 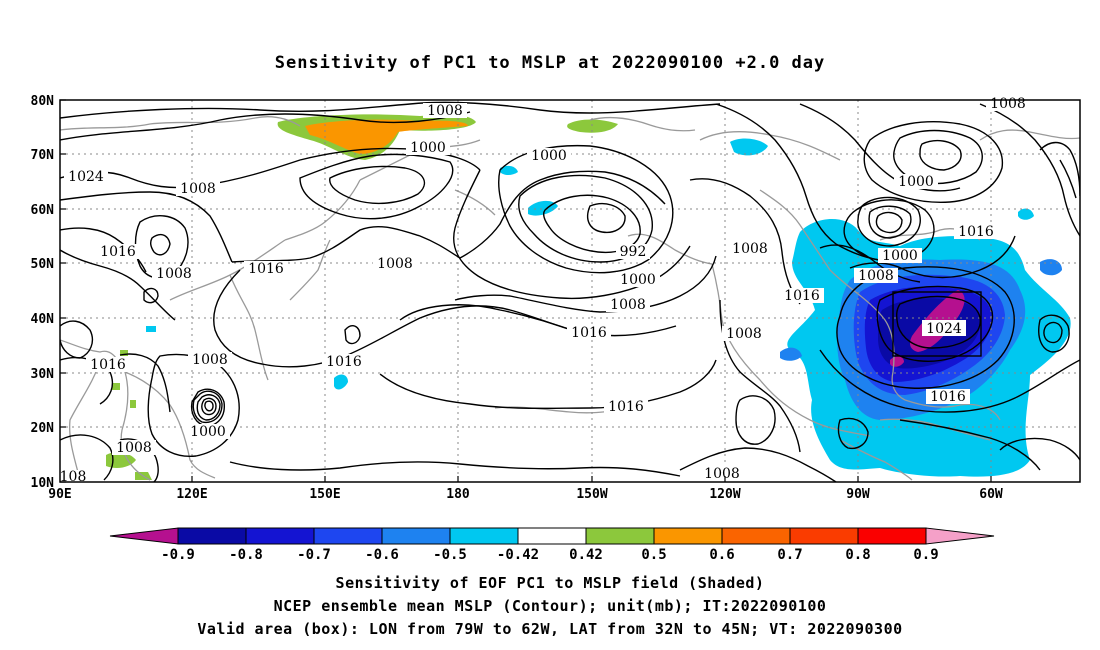 I want to click on colorbar-label: -0.5, so click(x=450, y=555).